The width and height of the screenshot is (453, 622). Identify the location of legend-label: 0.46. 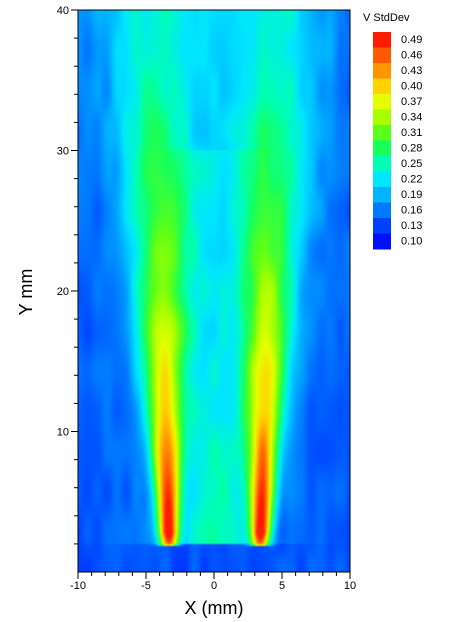
(411, 56).